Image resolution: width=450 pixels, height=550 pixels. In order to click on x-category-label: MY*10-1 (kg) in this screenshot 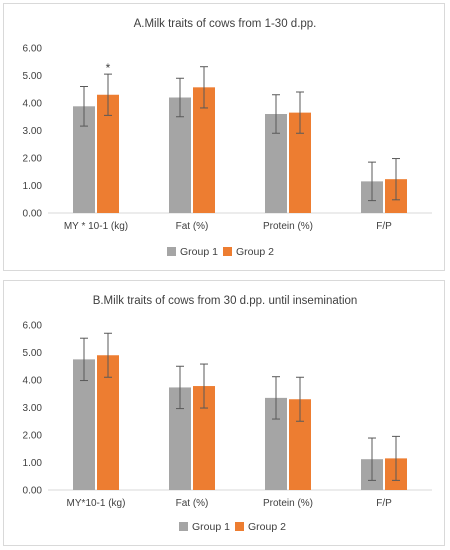, I will do `click(96, 503)`.